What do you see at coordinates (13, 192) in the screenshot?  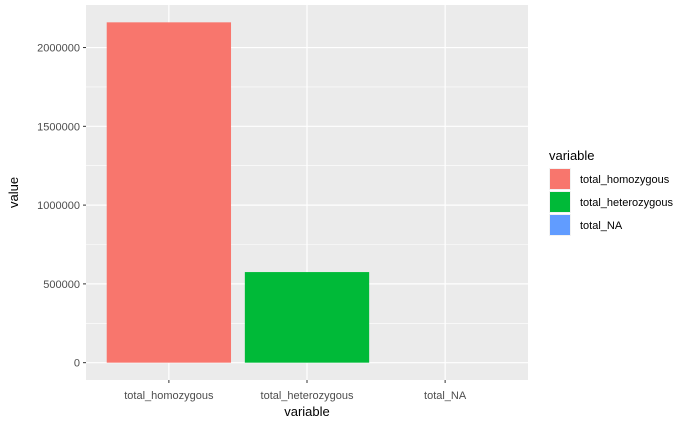 I see `y-axis-title: value` at bounding box center [13, 192].